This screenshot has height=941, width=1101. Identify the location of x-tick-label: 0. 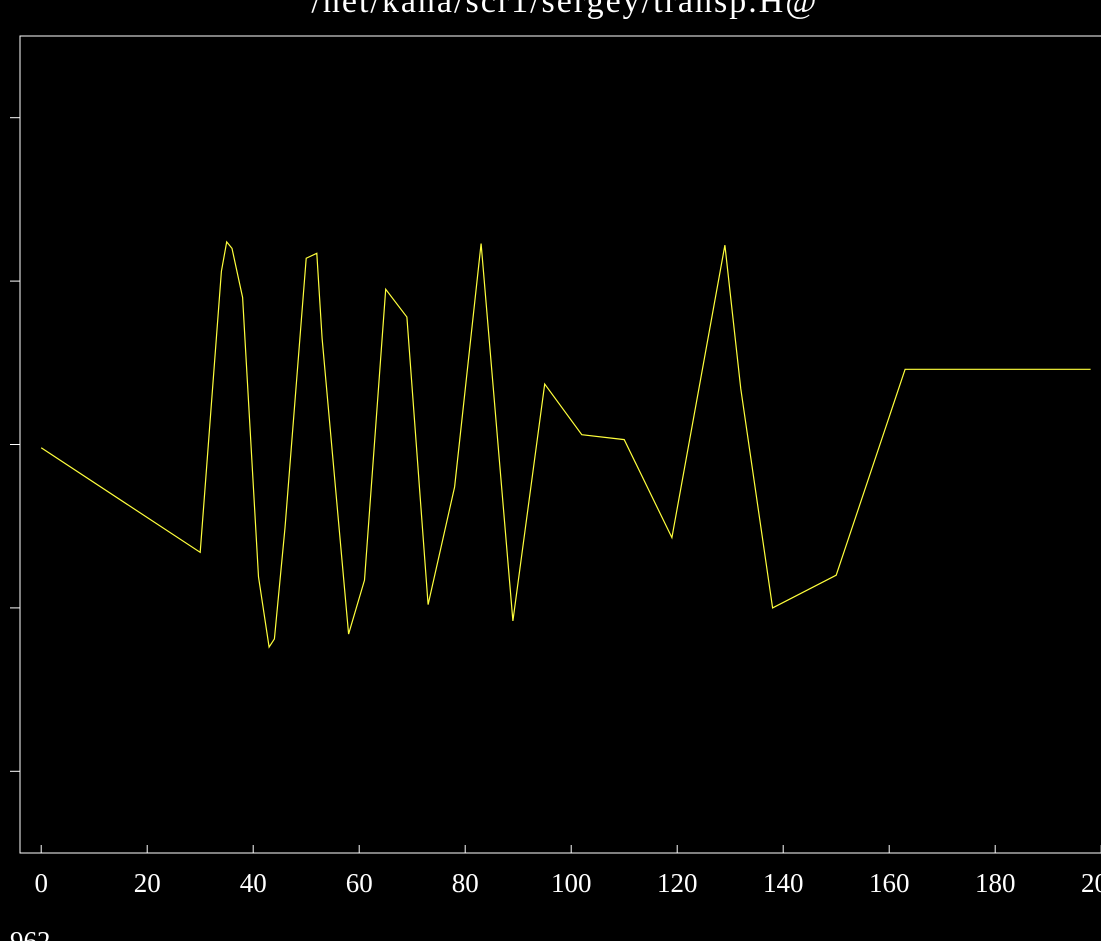
(41, 883).